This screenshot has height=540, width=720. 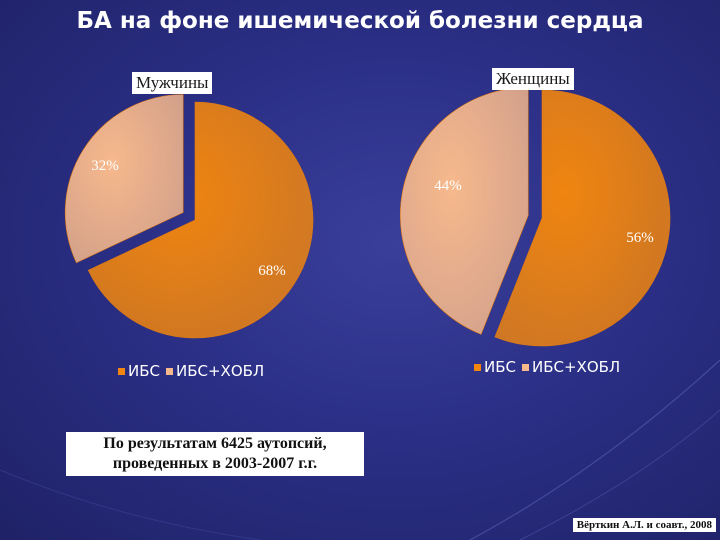 I want to click on slide-title: БА на фоне ишемической болезни сердца, so click(x=360, y=21).